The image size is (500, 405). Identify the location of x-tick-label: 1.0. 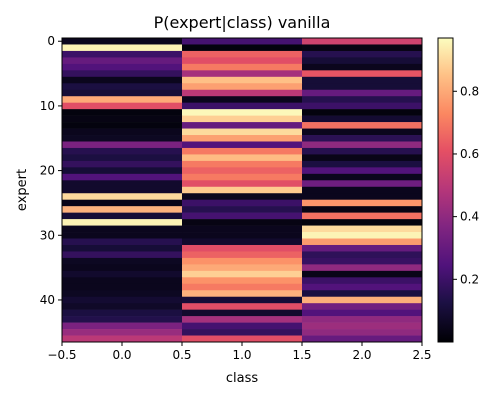
(241, 355).